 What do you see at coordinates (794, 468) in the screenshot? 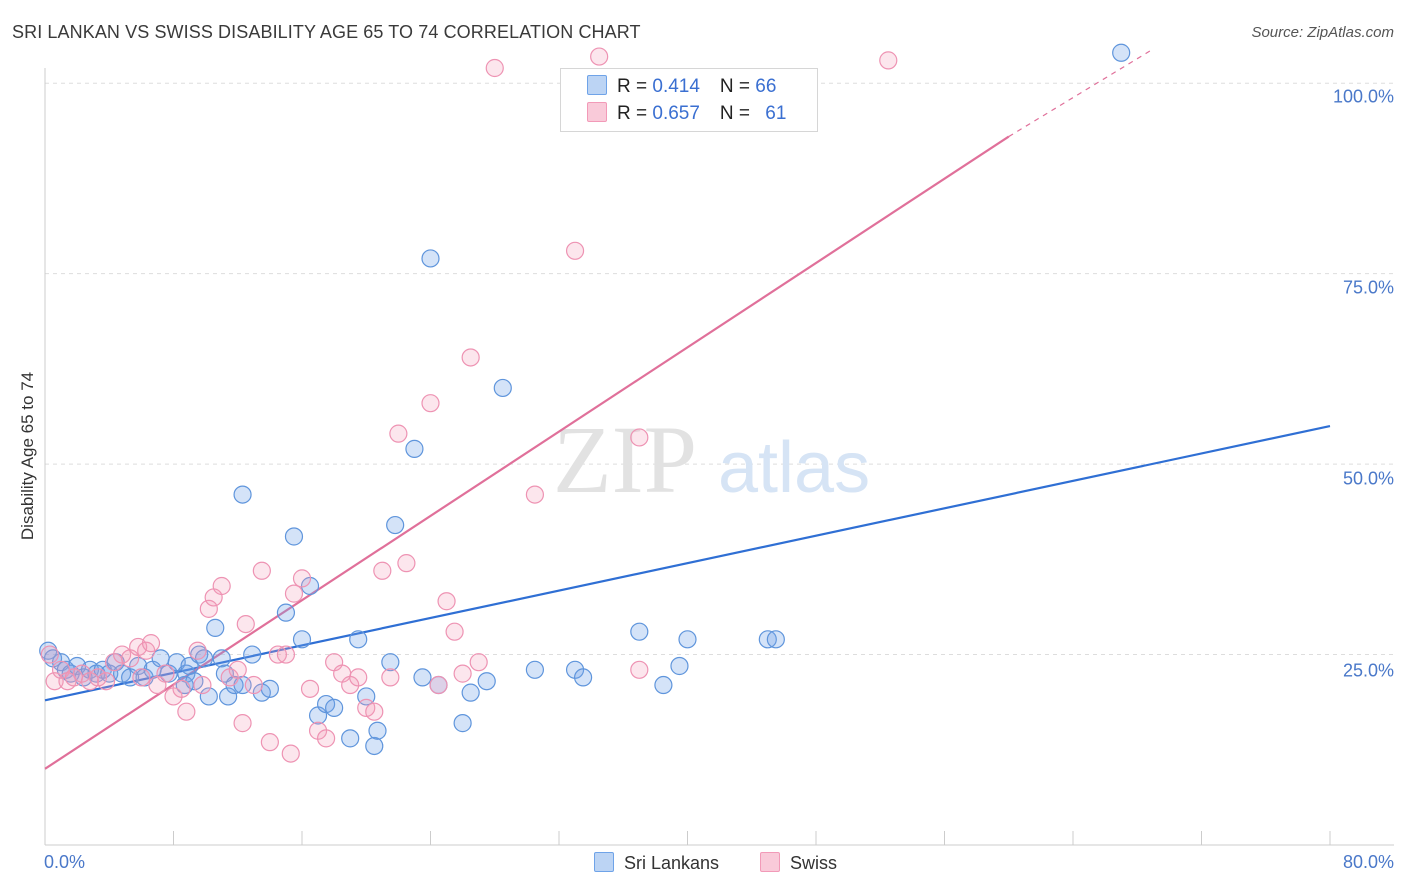
I see `watermark-atlas: atlas` at bounding box center [794, 468].